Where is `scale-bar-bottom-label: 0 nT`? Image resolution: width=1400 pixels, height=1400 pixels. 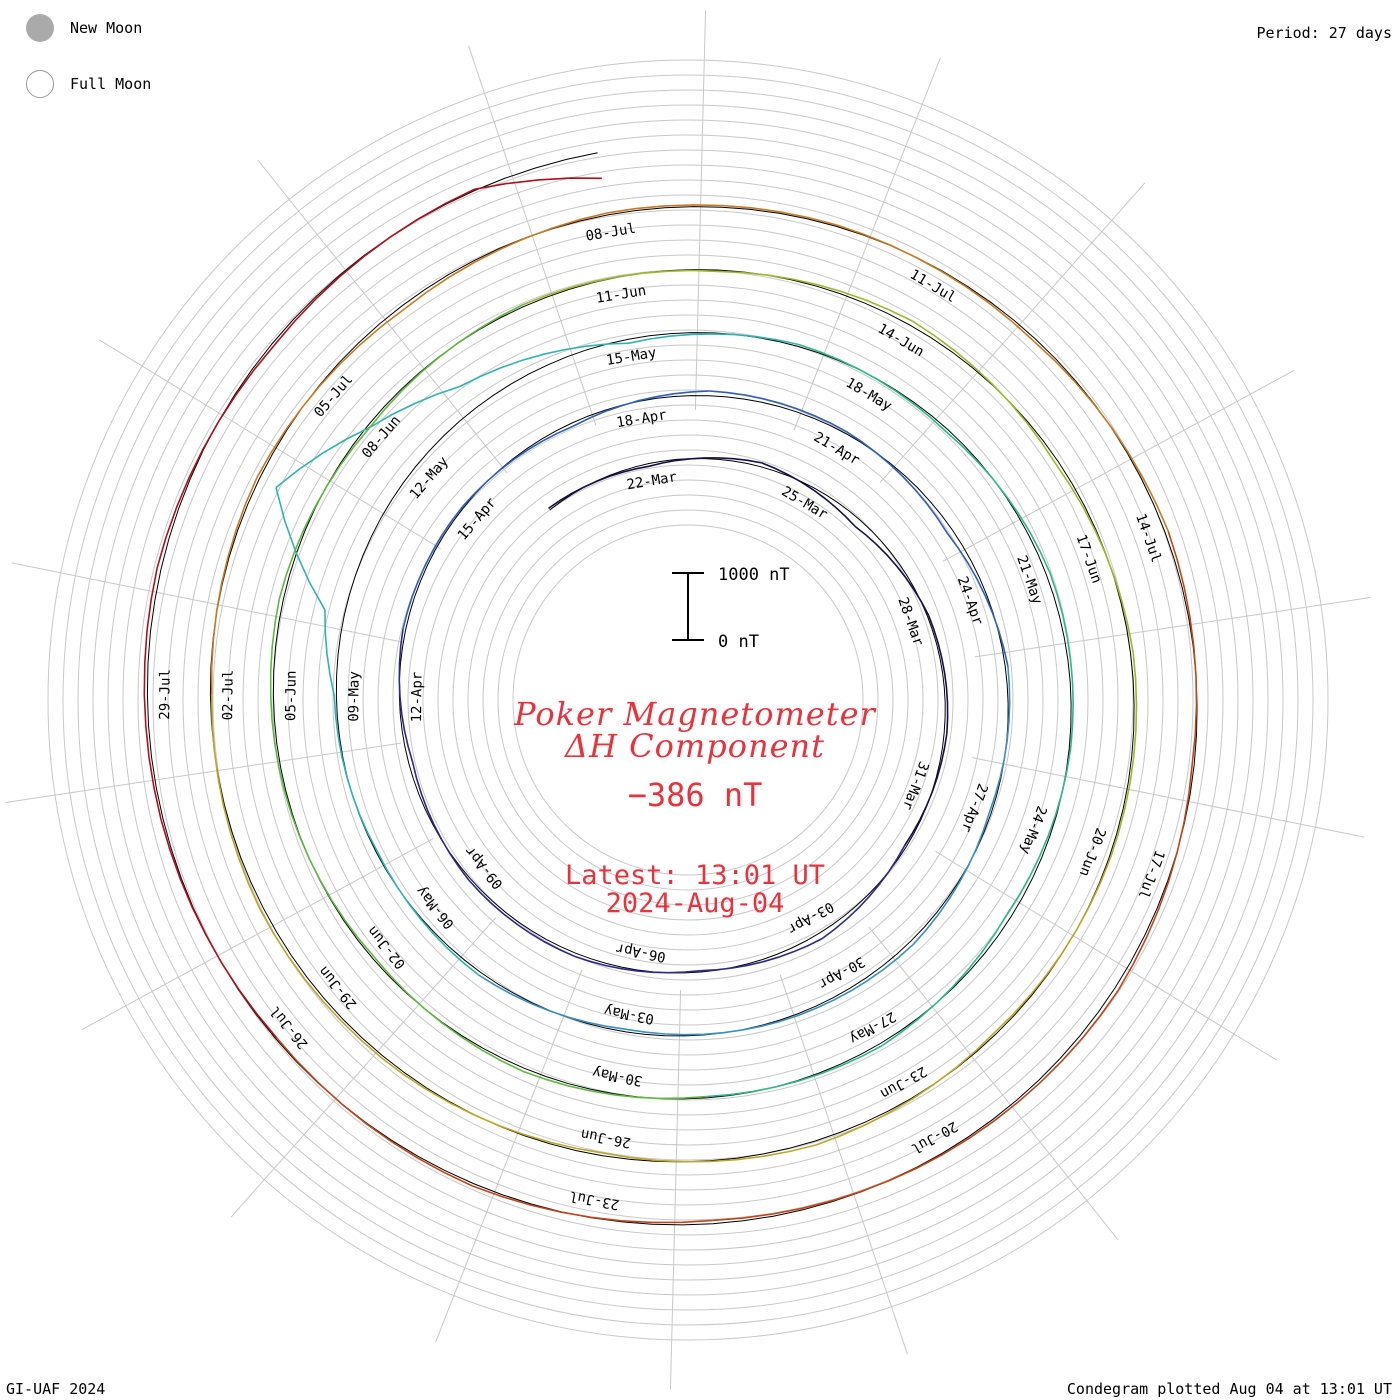 scale-bar-bottom-label: 0 nT is located at coordinates (738, 642).